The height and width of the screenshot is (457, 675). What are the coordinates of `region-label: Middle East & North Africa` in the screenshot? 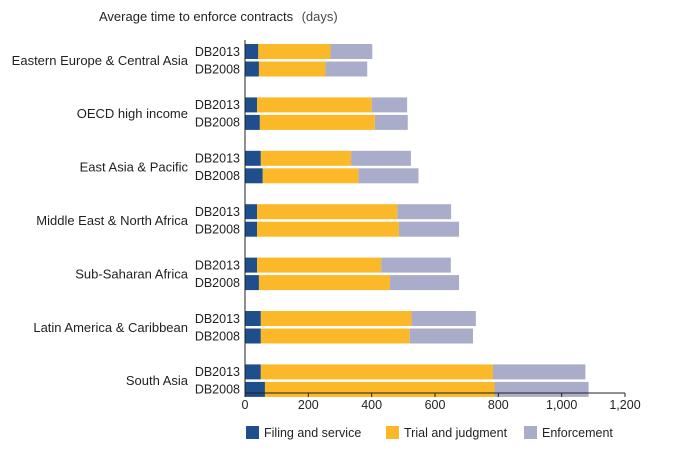 It's located at (112, 220).